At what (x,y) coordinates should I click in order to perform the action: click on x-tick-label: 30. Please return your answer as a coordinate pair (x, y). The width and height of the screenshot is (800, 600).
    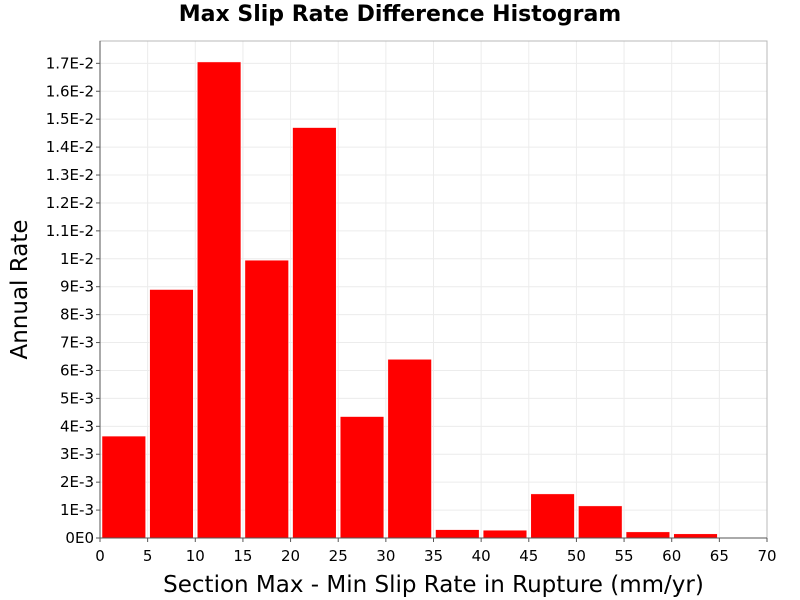
    Looking at the image, I should click on (385, 556).